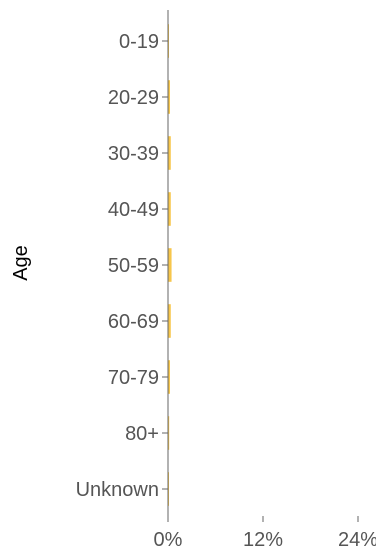 This screenshot has height=551, width=376. Describe the element at coordinates (142, 434) in the screenshot. I see `y-tick-label: 80+` at that location.